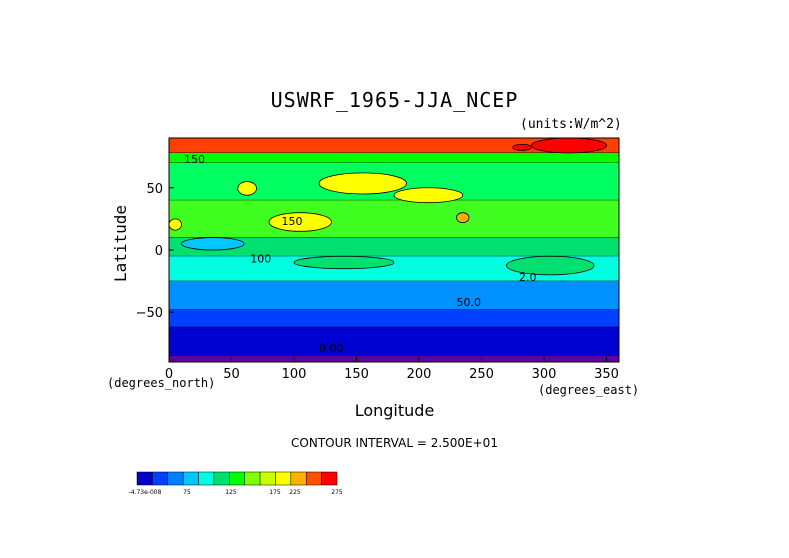 Image resolution: width=789 pixels, height=558 pixels. Describe the element at coordinates (356, 374) in the screenshot. I see `x-tick-label: 150` at that location.